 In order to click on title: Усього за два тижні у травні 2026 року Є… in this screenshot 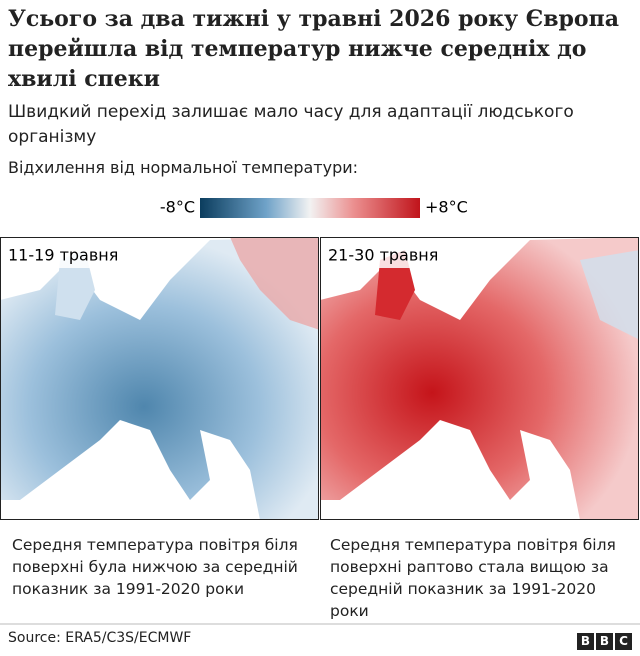, I will do `click(313, 49)`.